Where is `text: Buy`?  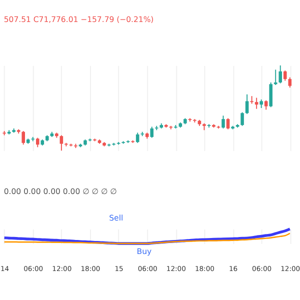
text: Buy is located at coordinates (144, 251).